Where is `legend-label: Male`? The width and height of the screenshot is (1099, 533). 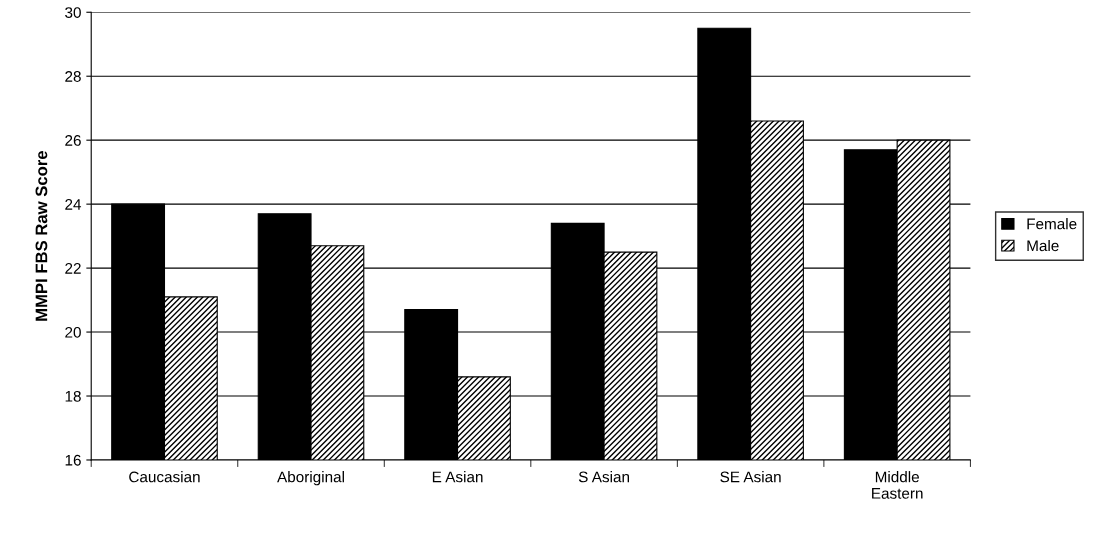
legend-label: Male is located at coordinates (1043, 245).